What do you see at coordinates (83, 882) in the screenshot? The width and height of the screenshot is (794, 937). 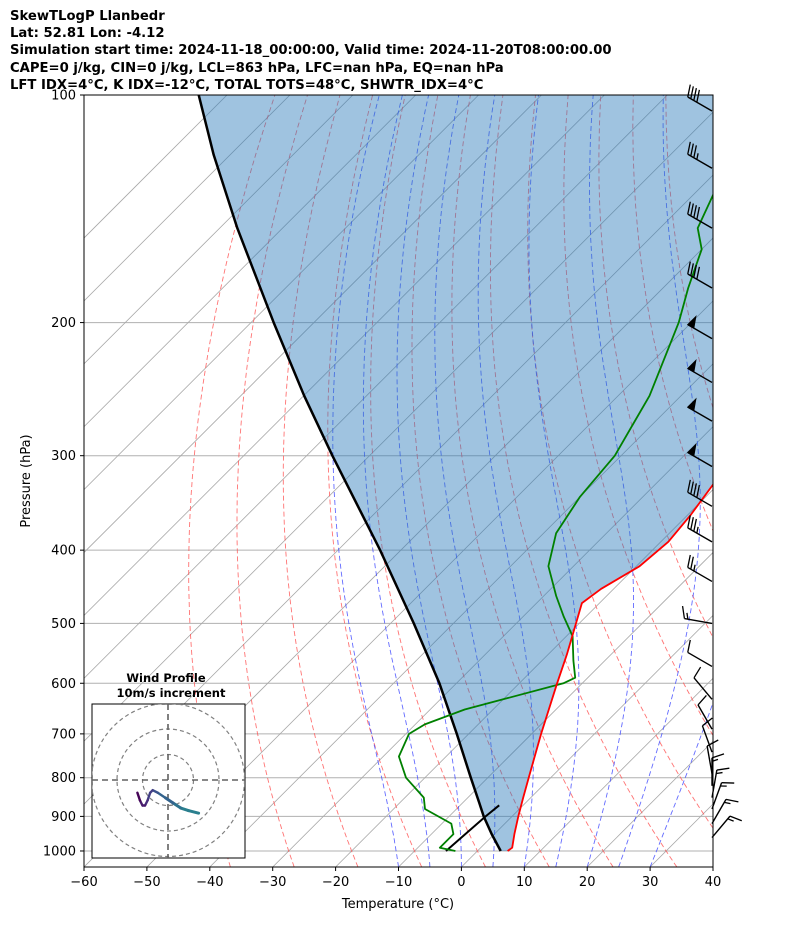 I see `x-tick-label: −60` at bounding box center [83, 882].